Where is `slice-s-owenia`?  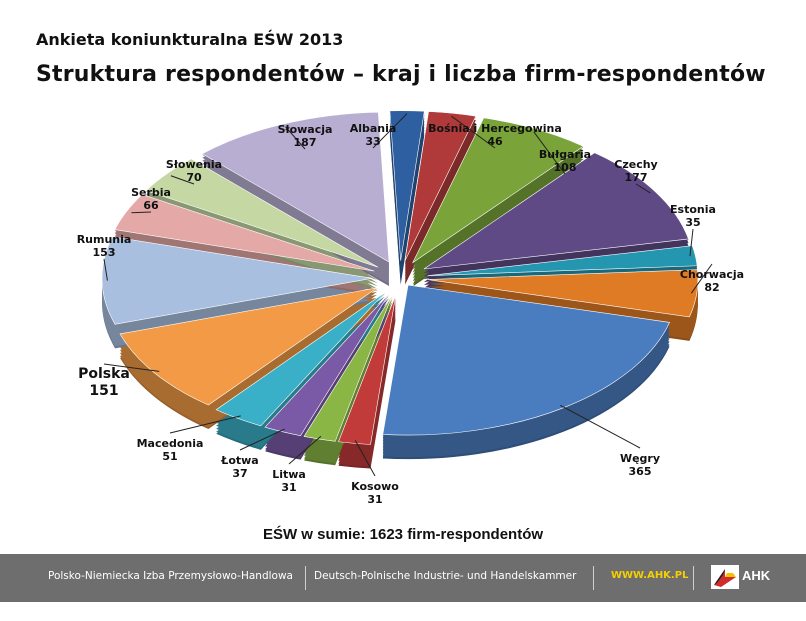
slice-s-owenia is located at coordinates (262, 213).